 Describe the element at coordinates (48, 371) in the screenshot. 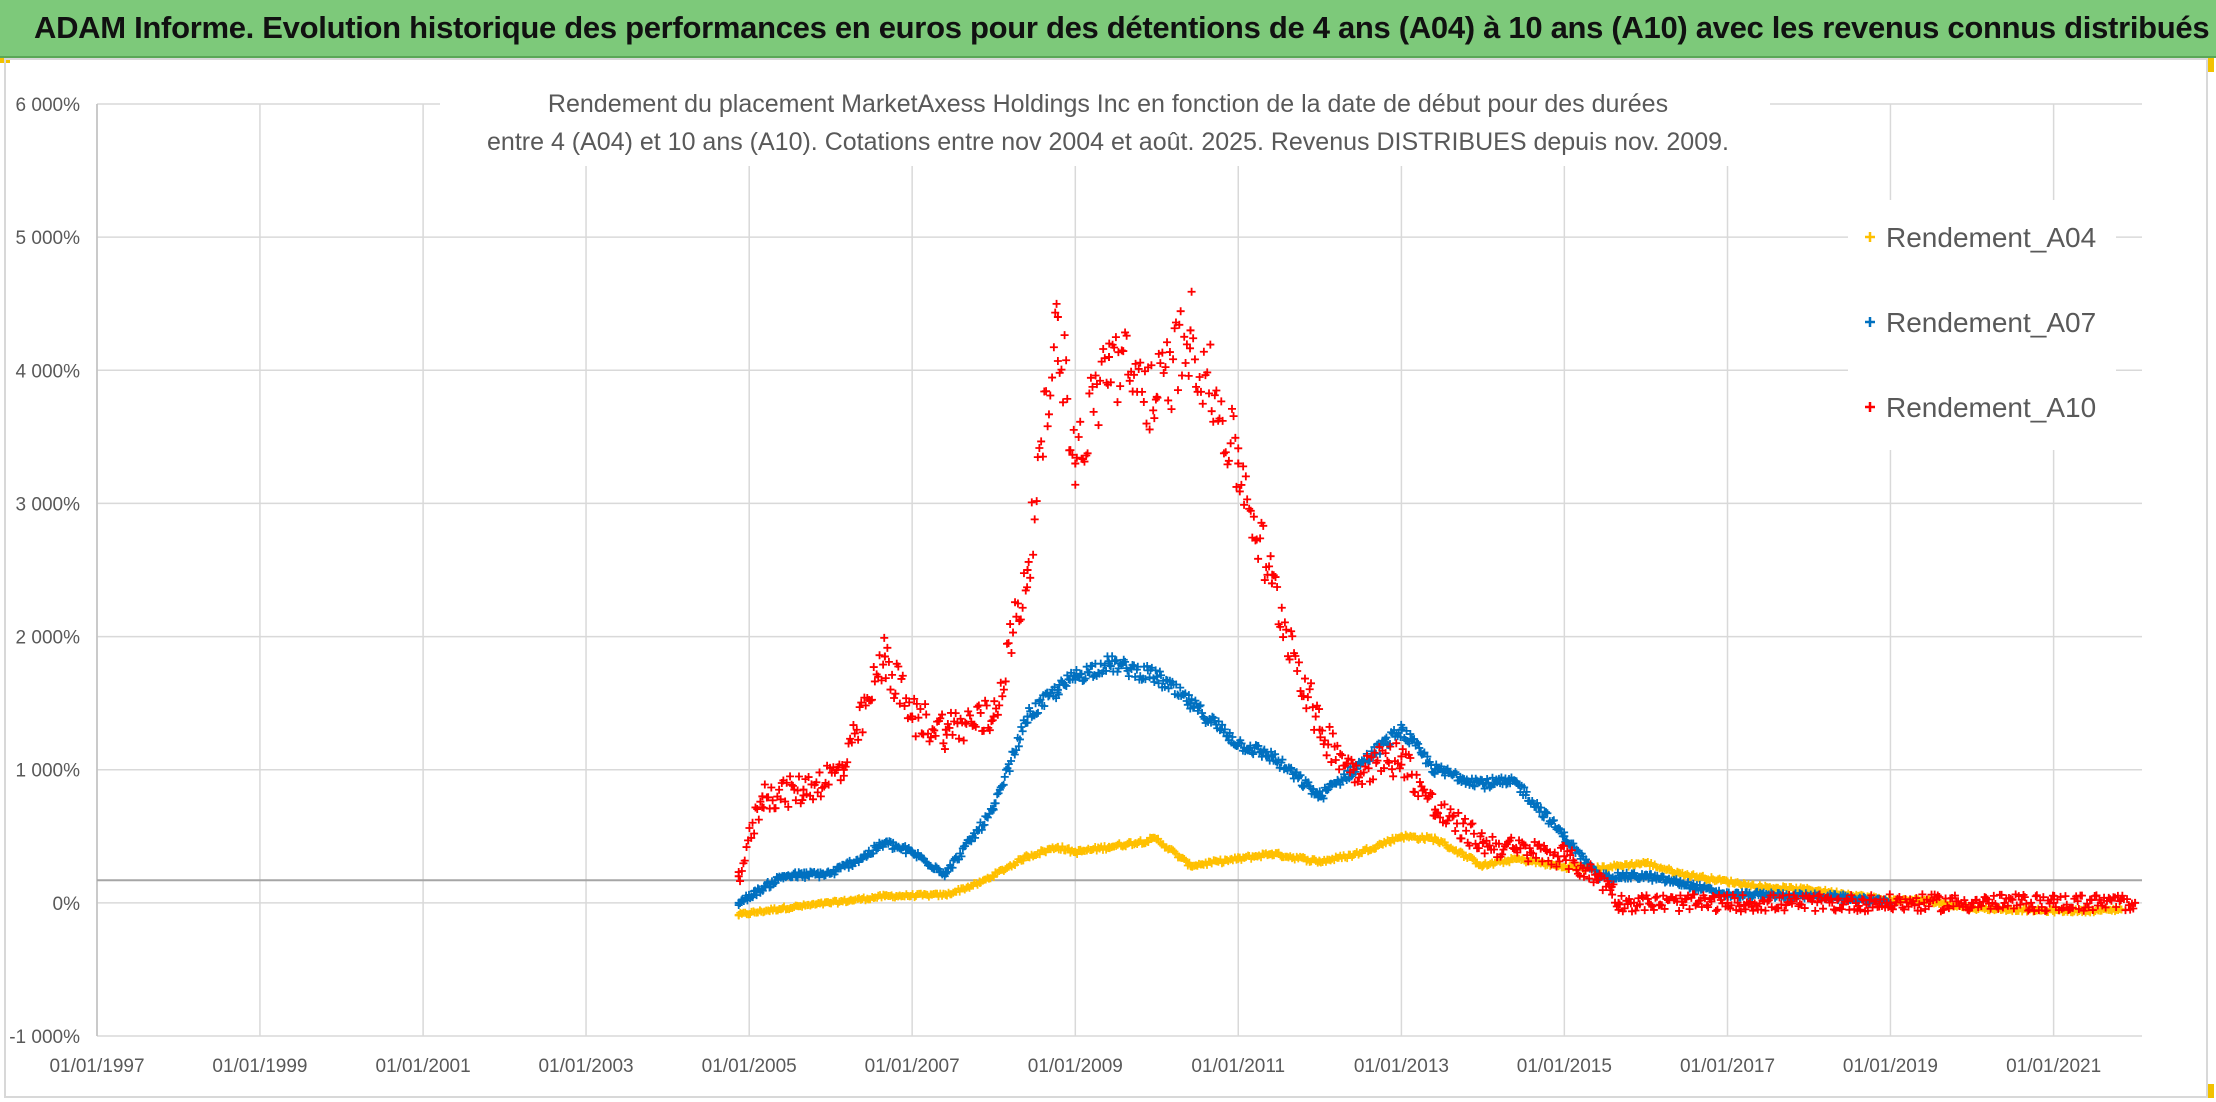

I see `y-tick-label: 4 000%` at that location.